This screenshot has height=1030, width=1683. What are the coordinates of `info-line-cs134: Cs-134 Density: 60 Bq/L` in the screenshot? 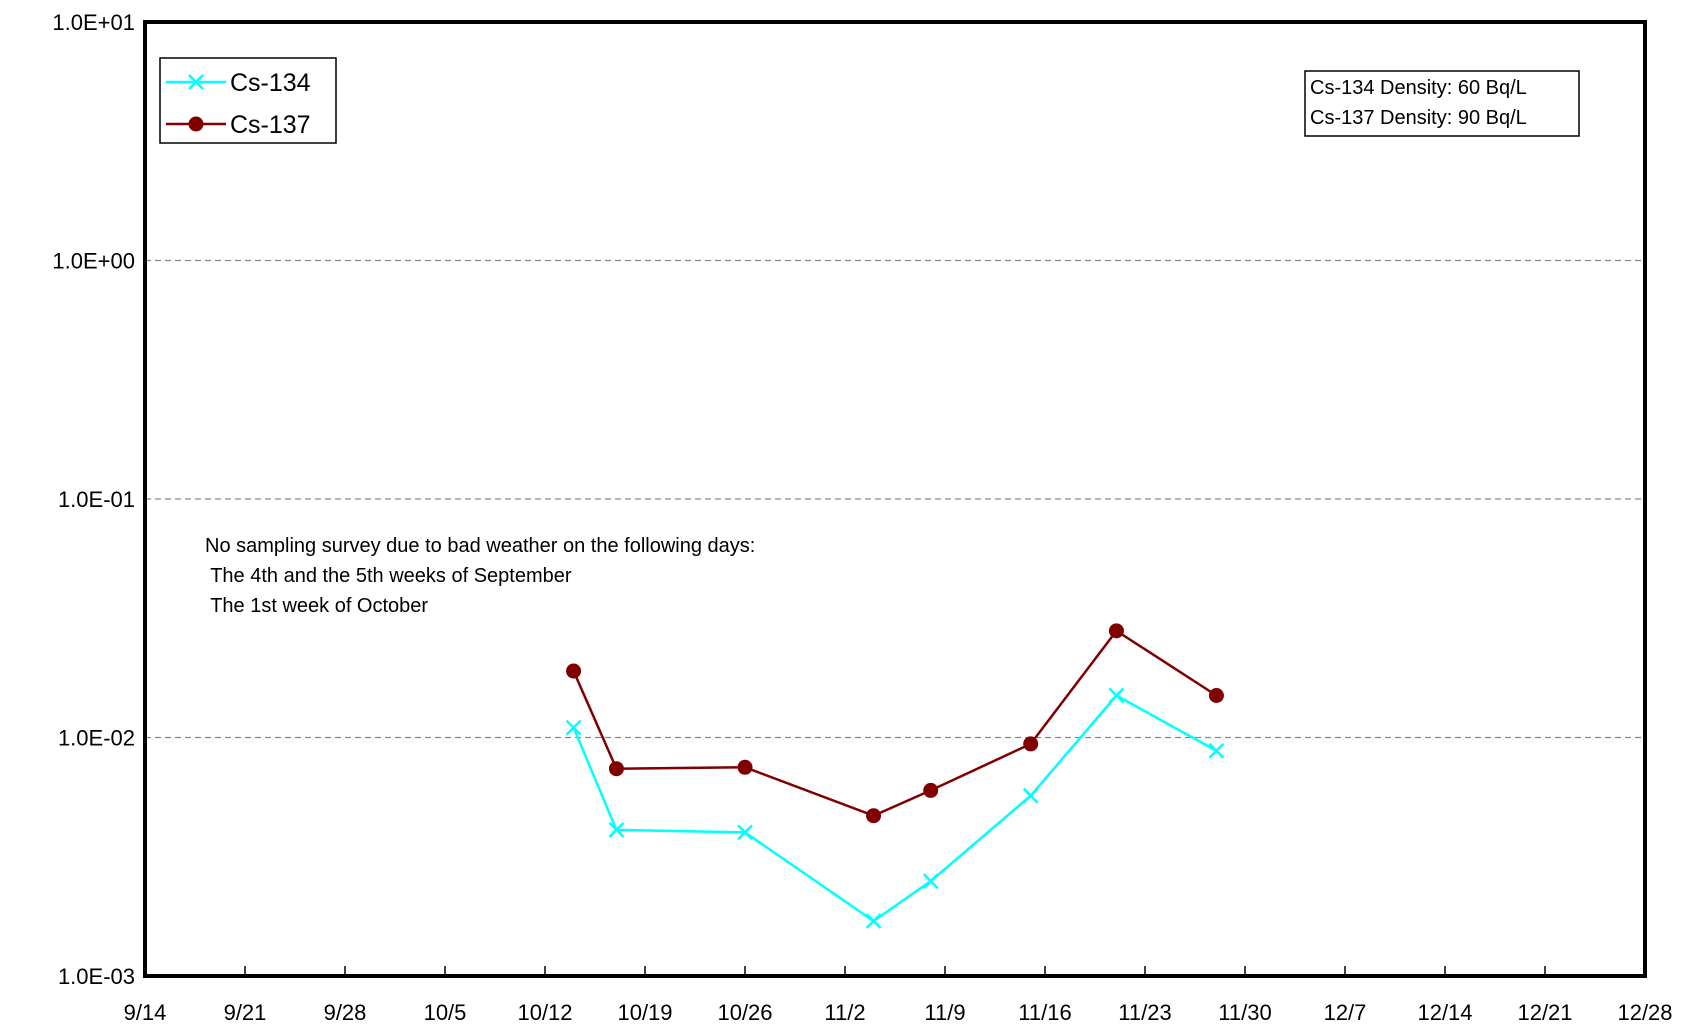 It's located at (1418, 88).